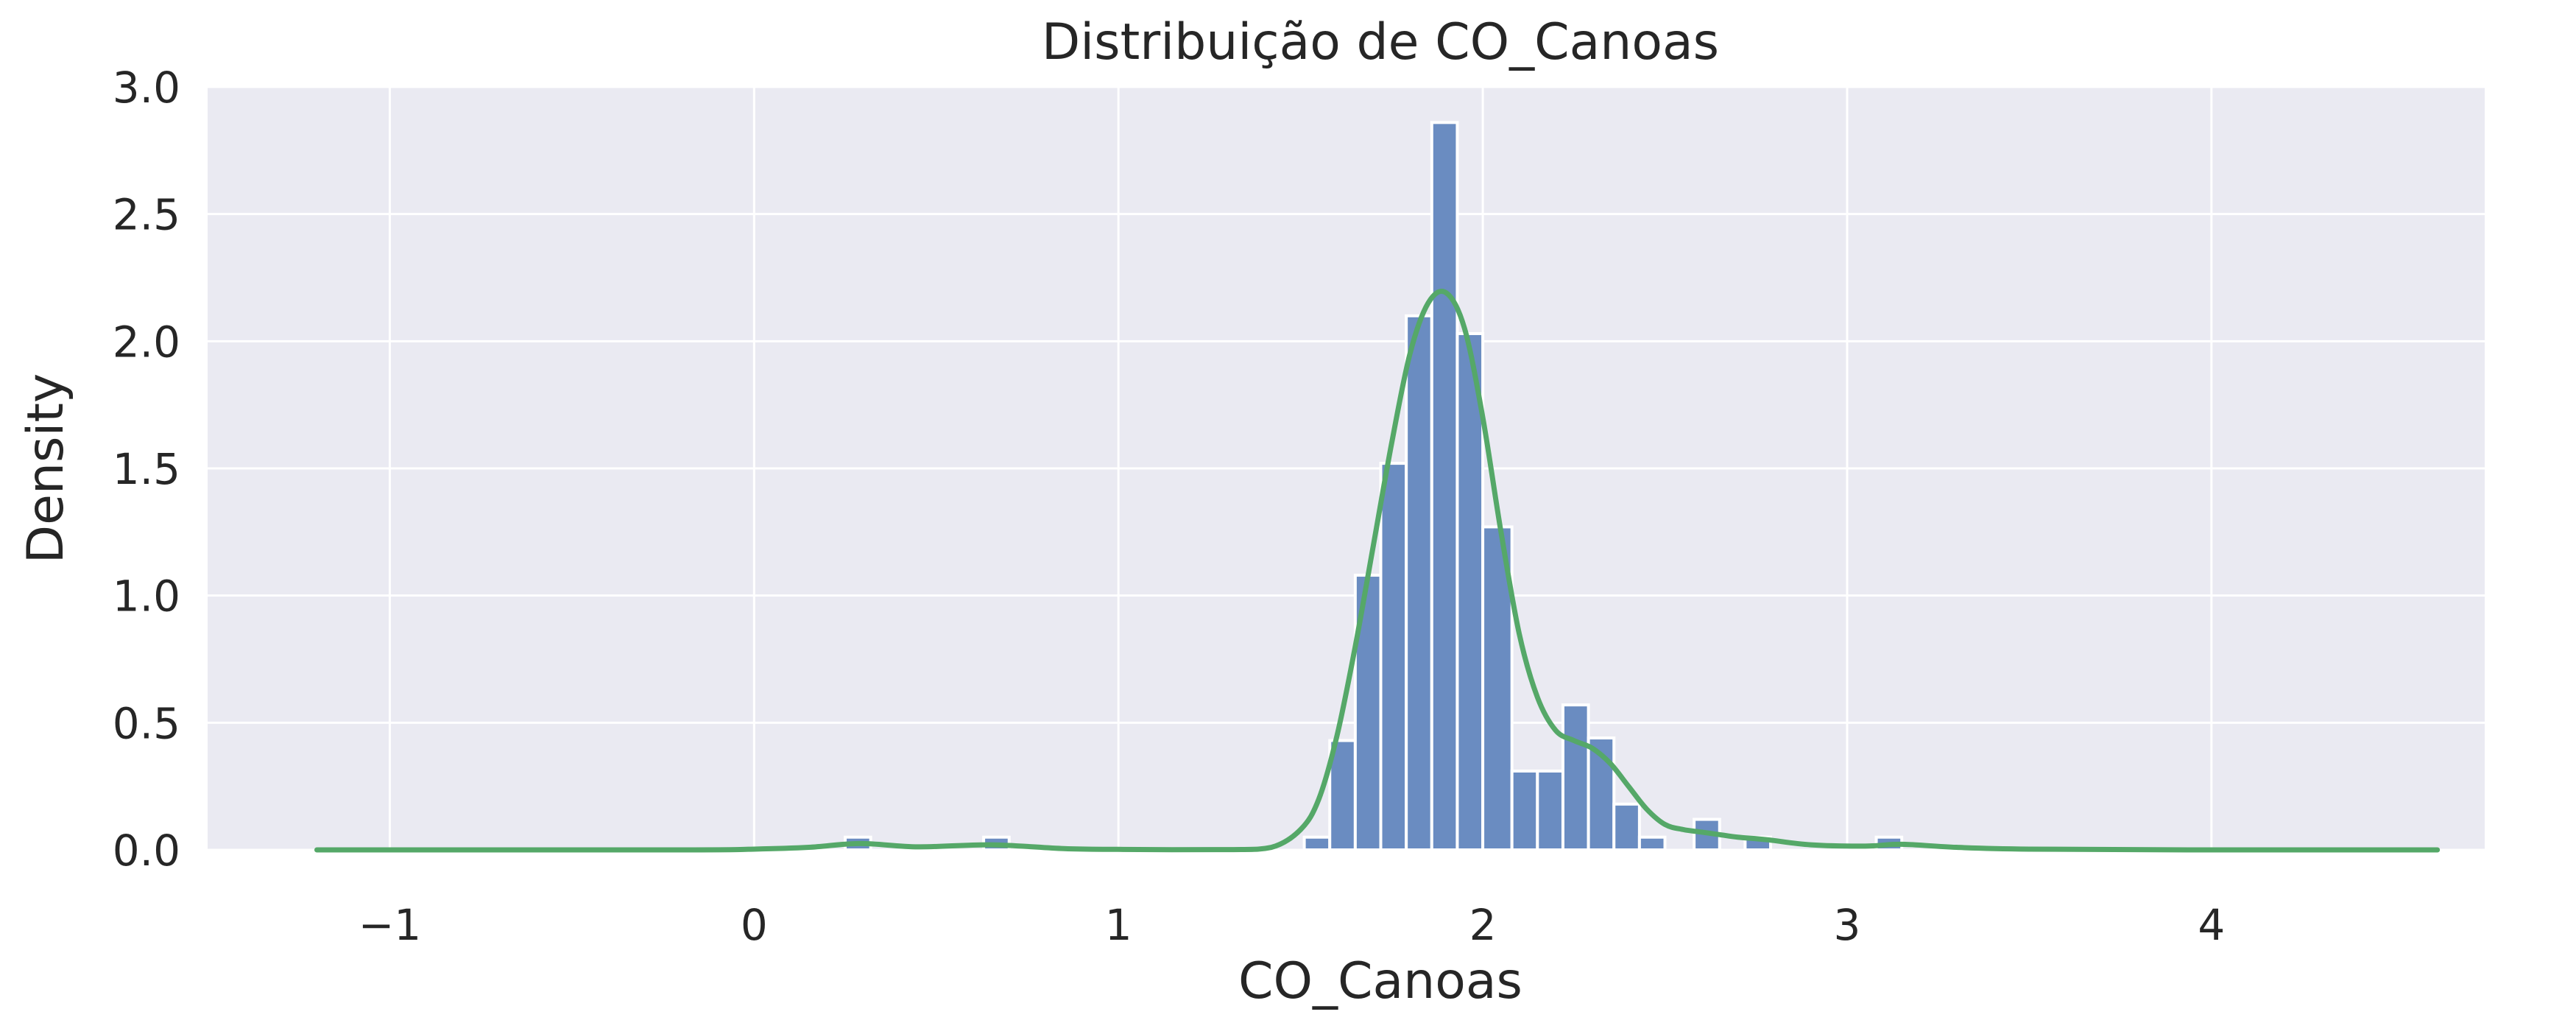 This screenshot has height=1034, width=2576. I want to click on y-tick-label: 1.5, so click(146, 469).